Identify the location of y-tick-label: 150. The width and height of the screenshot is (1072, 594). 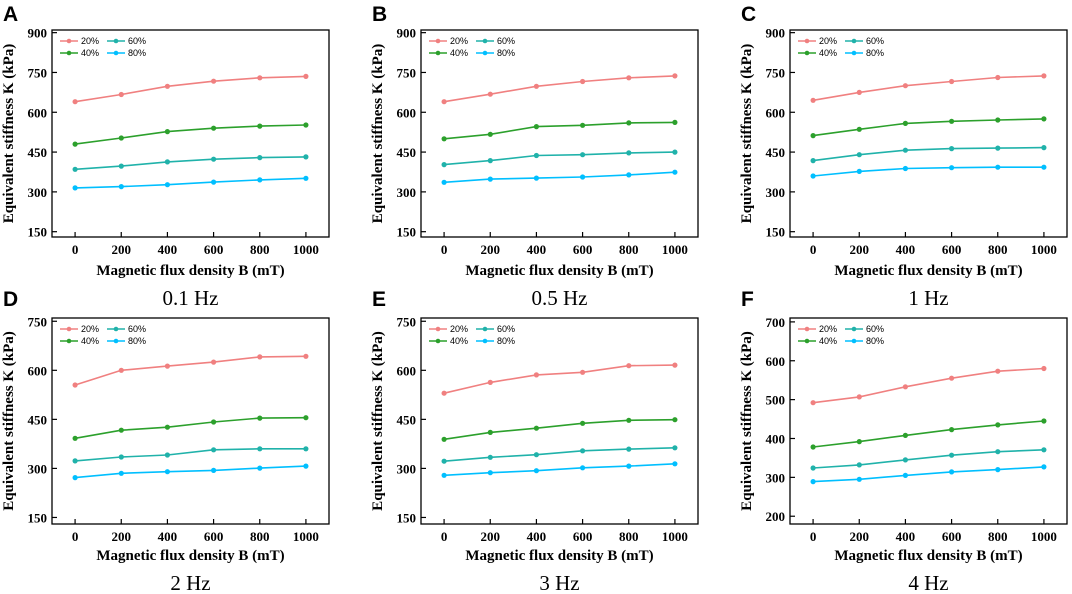
(407, 517).